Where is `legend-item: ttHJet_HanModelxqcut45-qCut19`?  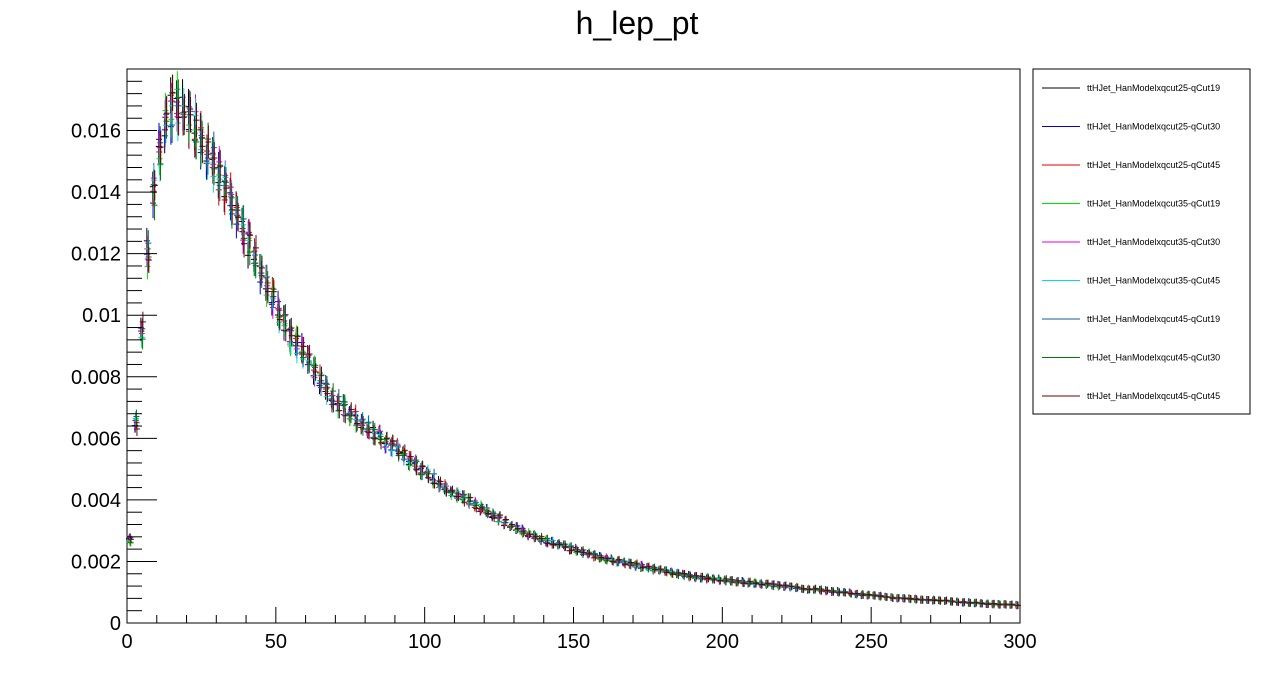
legend-item: ttHJet_HanModelxqcut45-qCut19 is located at coordinates (1131, 319).